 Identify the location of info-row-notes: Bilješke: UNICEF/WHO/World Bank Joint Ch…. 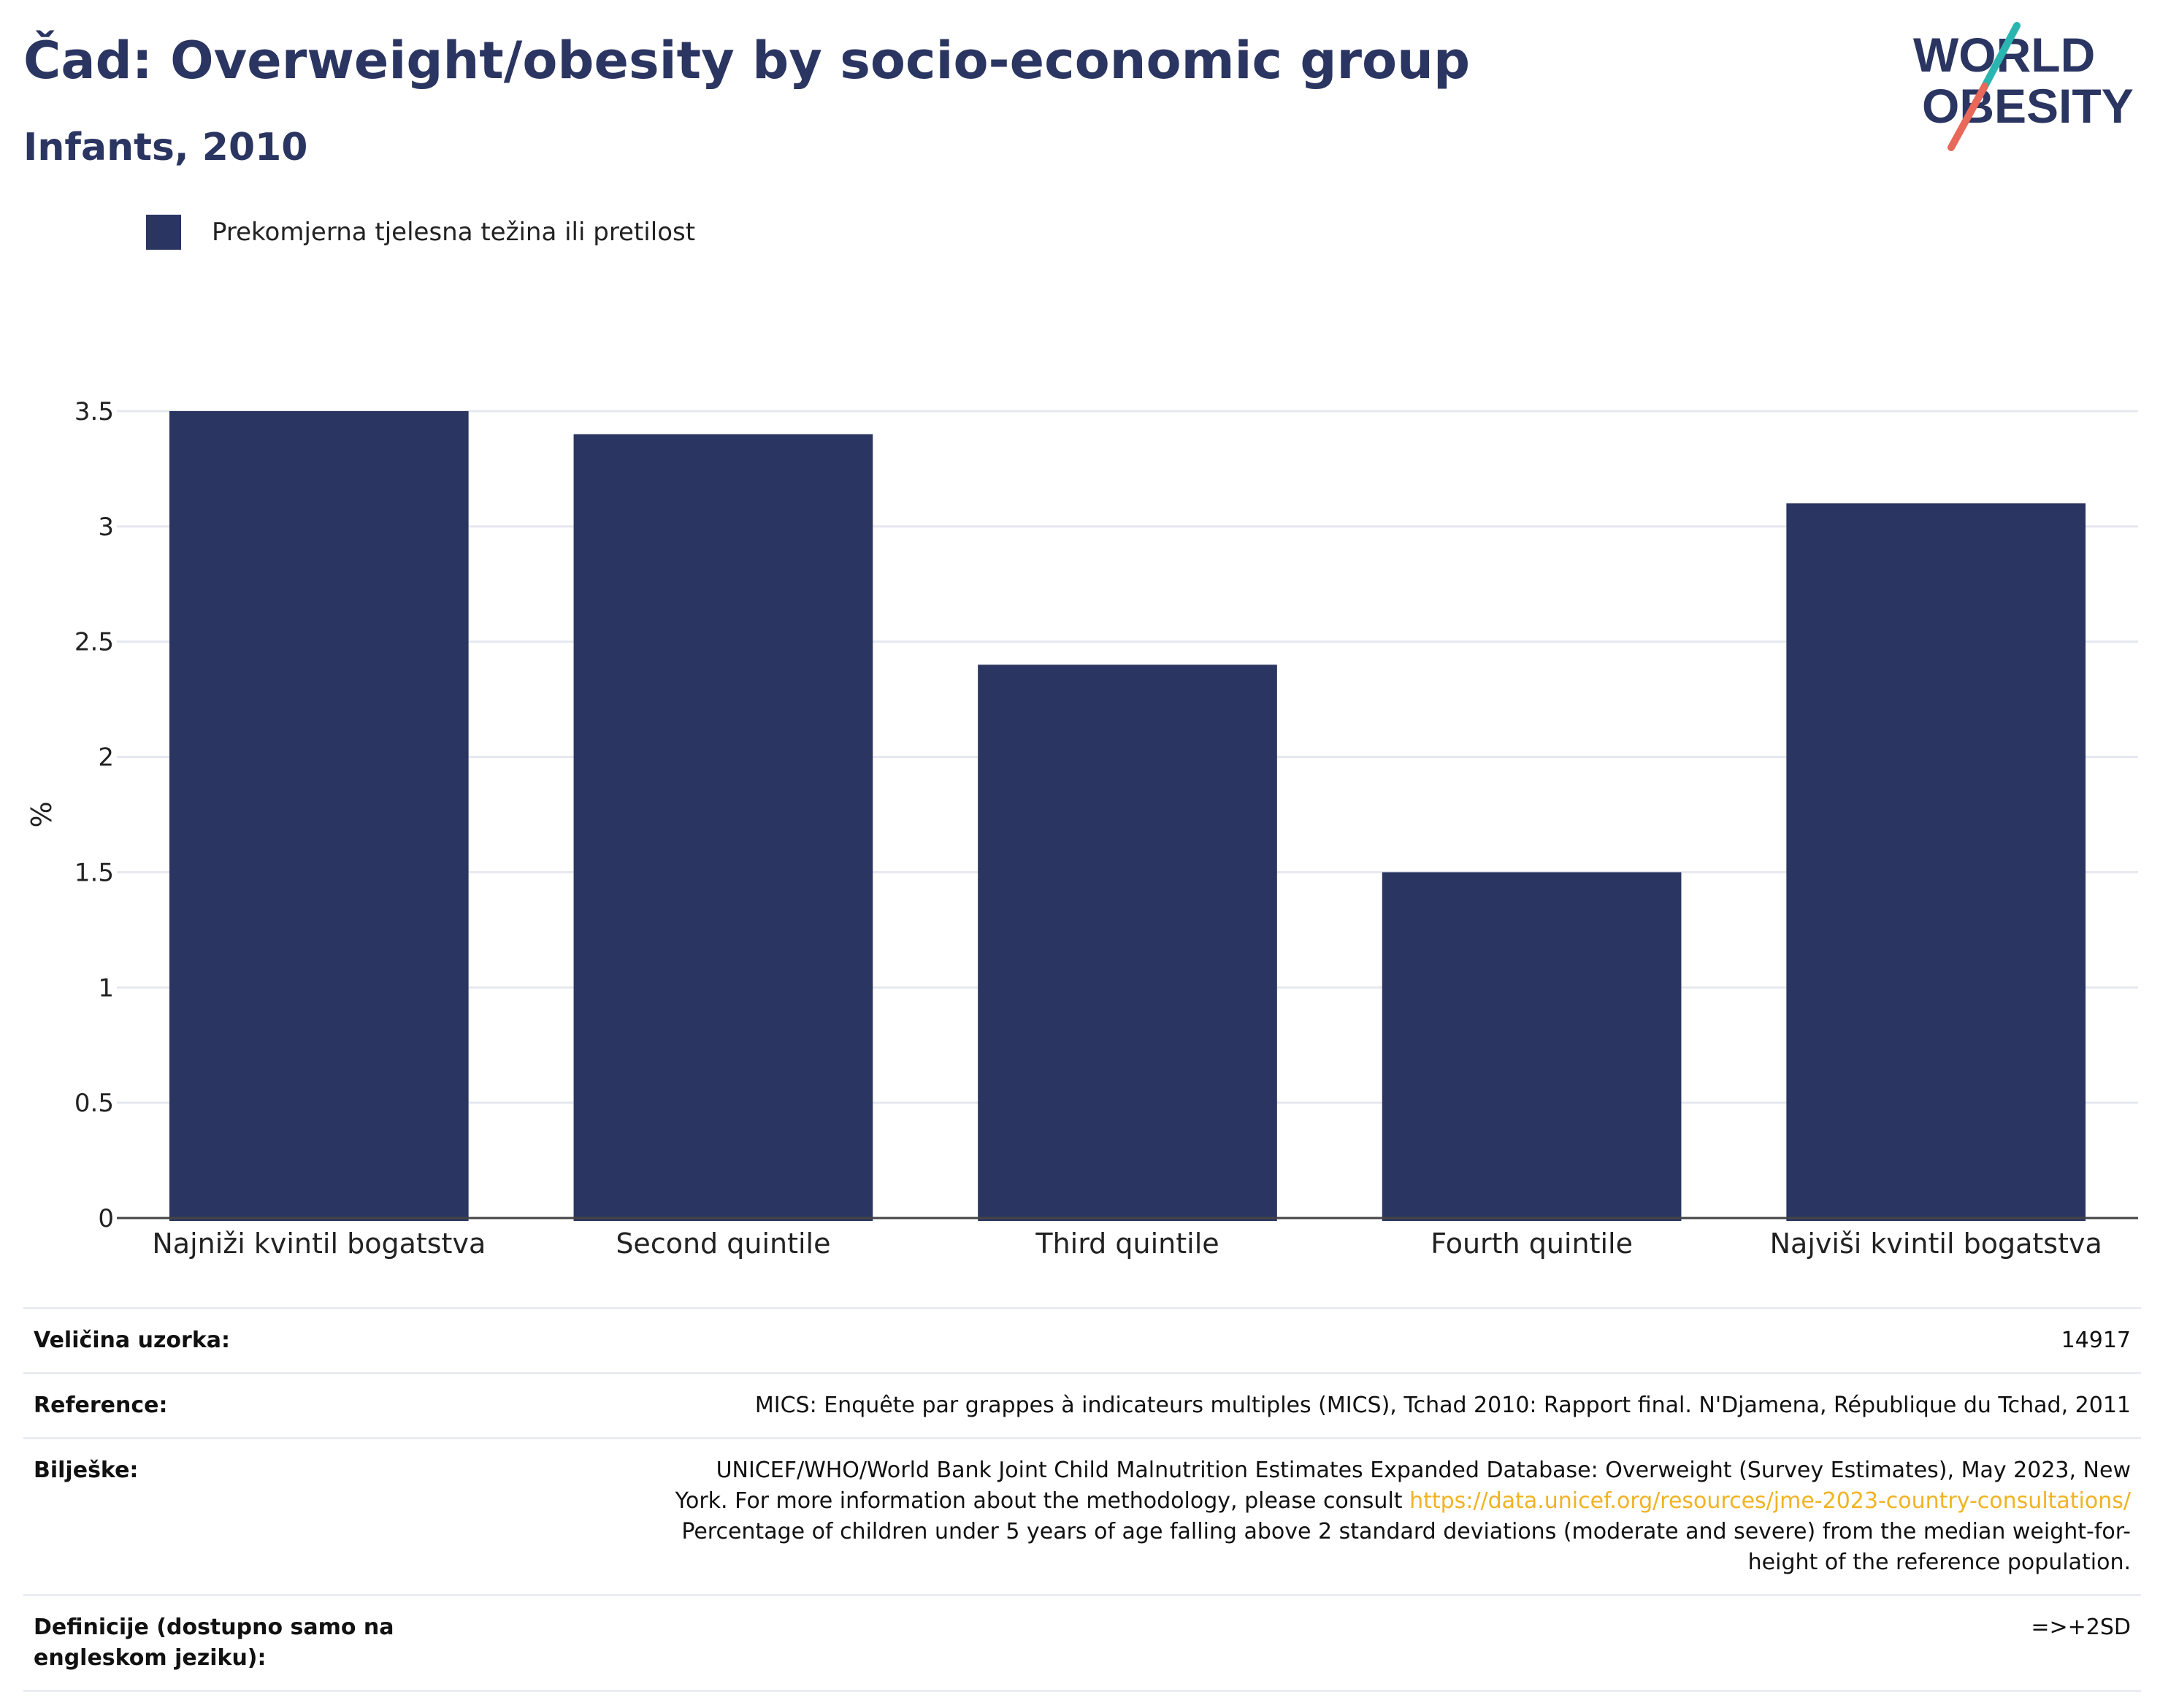
(1082, 1516).